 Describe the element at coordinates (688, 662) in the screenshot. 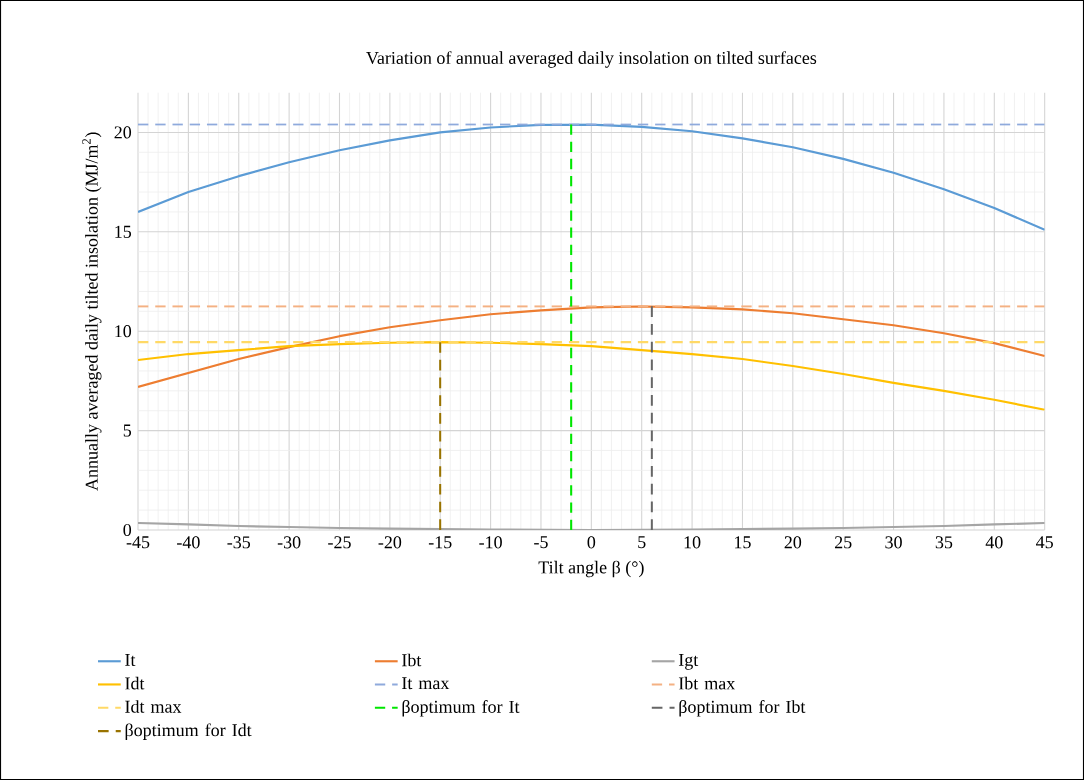

I see `legend-label: Igt` at that location.